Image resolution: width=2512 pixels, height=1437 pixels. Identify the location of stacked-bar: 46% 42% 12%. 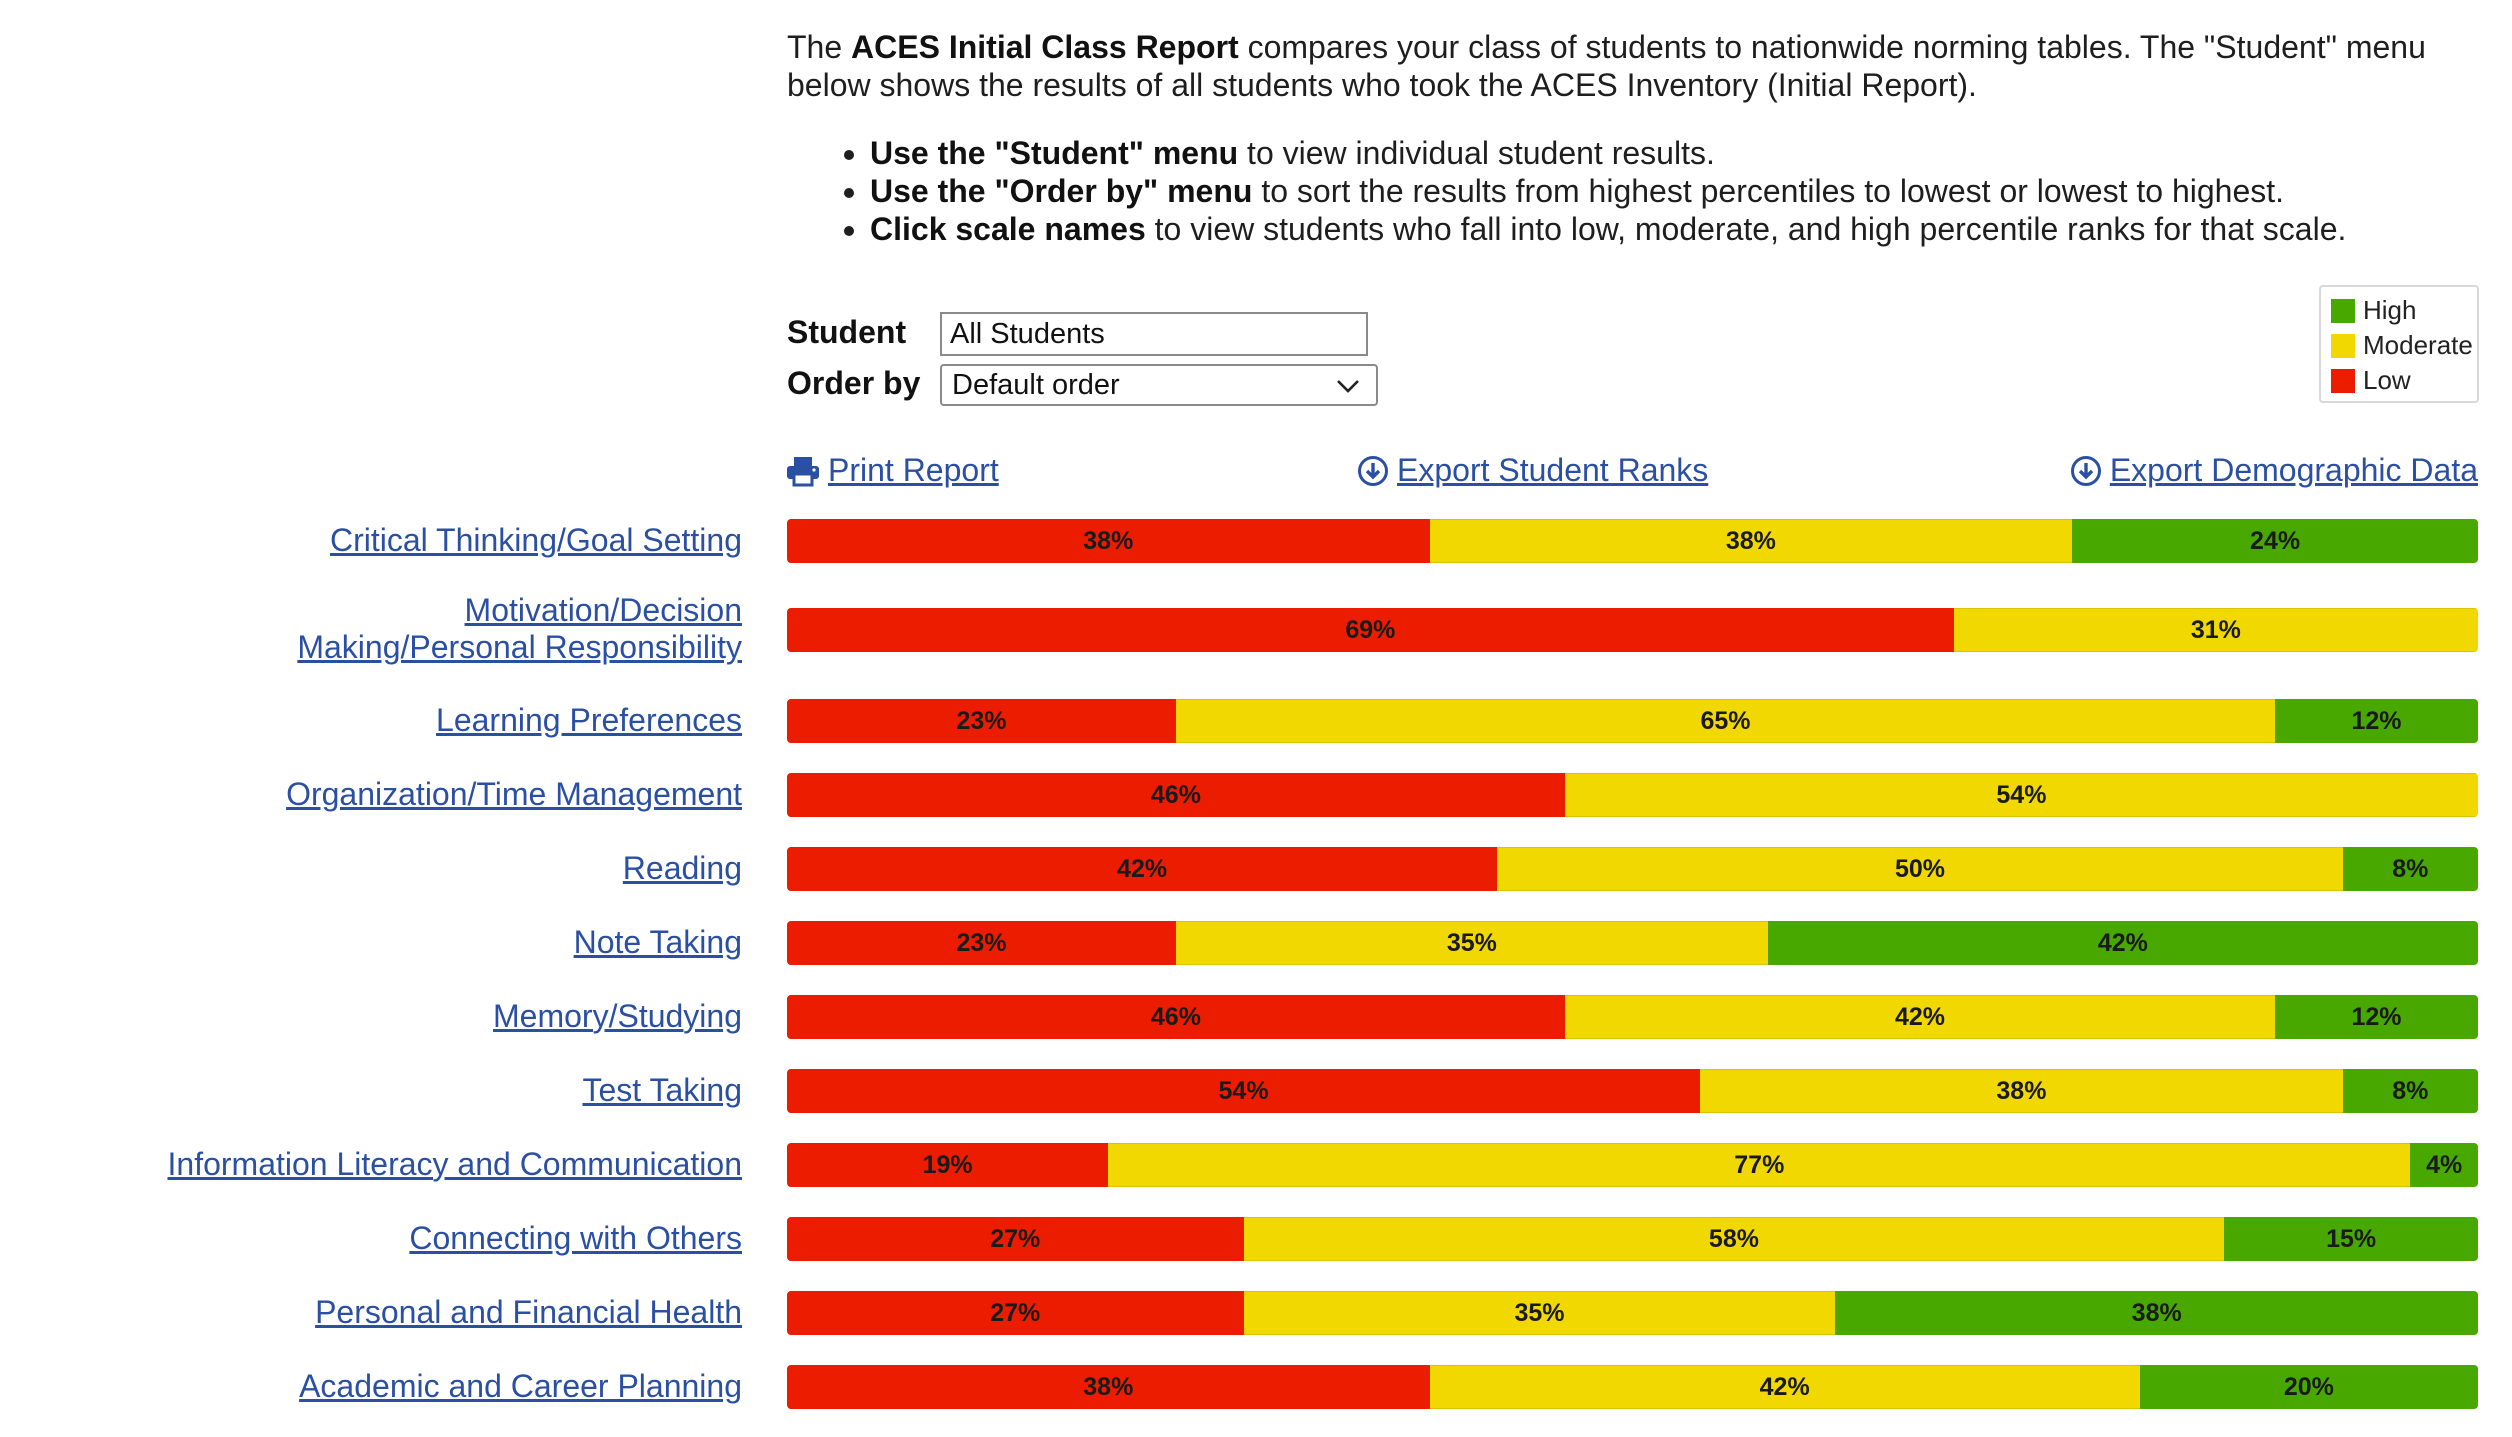
(1632, 1017).